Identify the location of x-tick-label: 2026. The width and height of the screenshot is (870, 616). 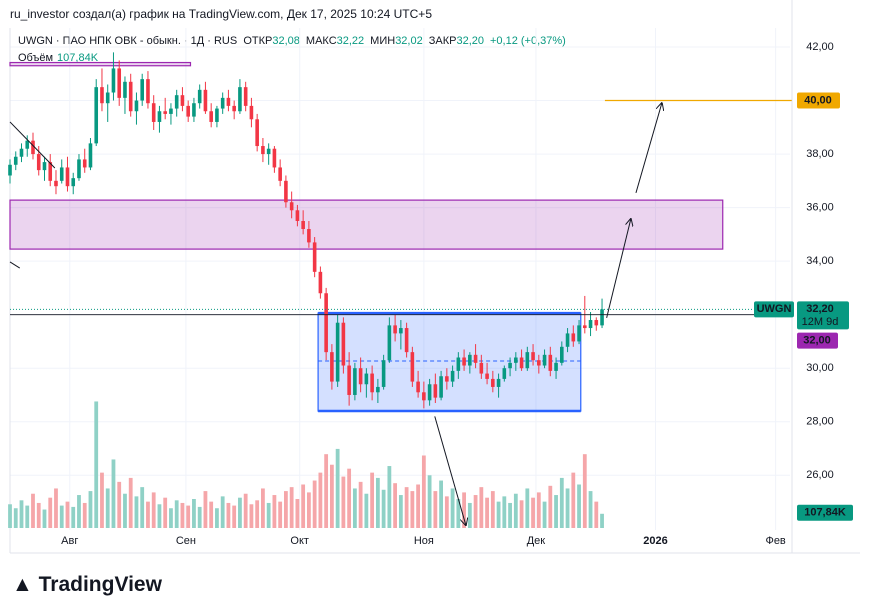
(655, 541).